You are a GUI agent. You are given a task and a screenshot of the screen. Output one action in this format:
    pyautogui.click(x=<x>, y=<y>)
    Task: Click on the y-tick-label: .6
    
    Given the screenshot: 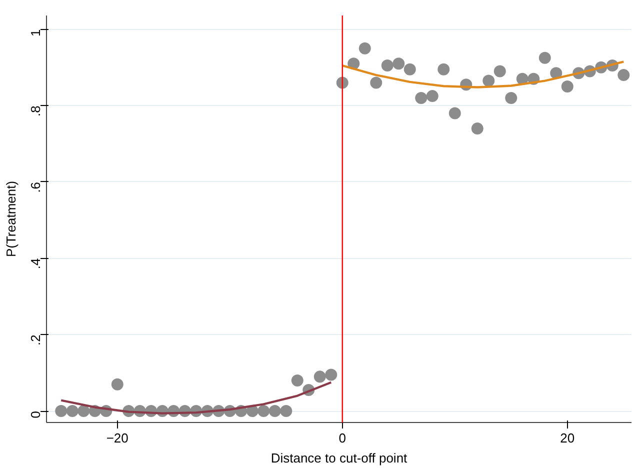 What is the action you would take?
    pyautogui.click(x=35, y=187)
    